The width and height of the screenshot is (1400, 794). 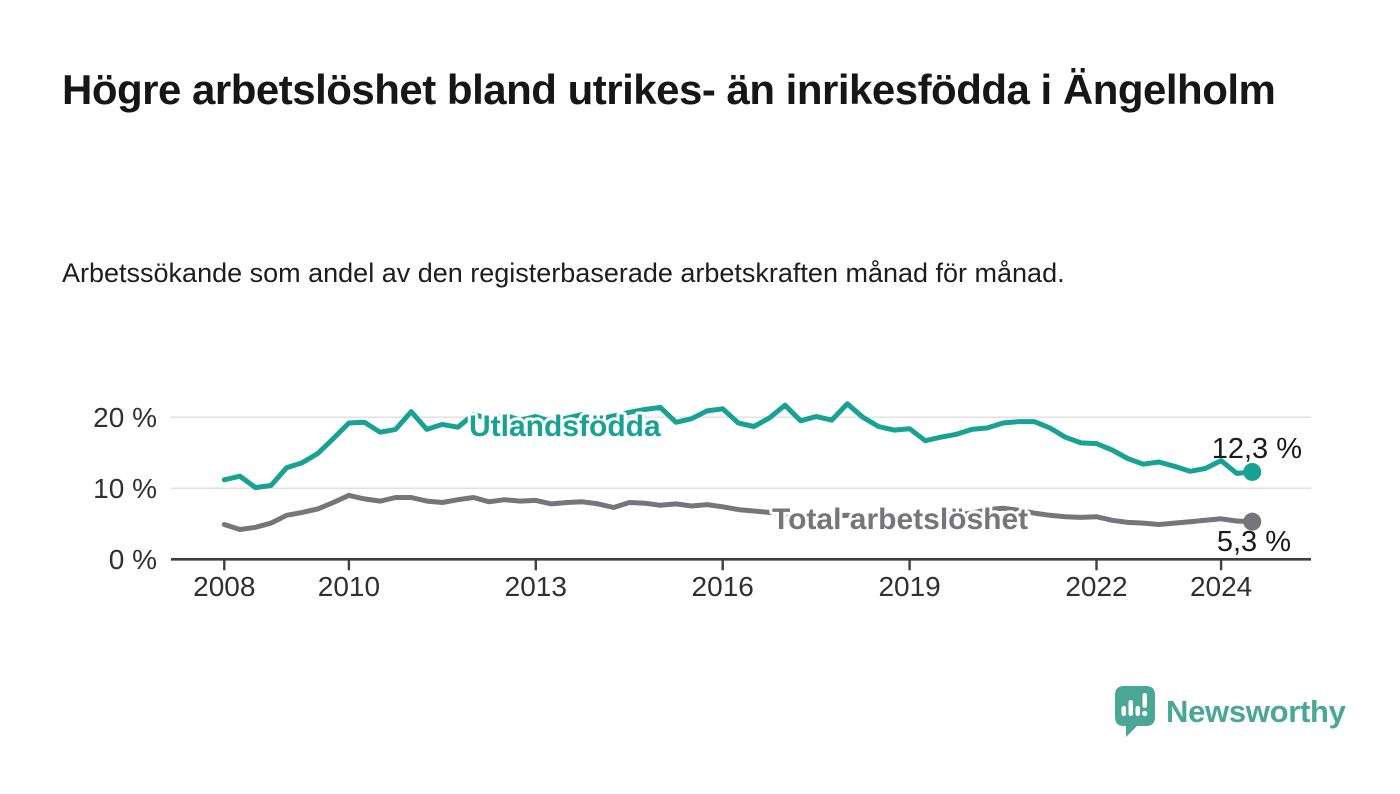 I want to click on x-tick-label: 2019, so click(x=909, y=586).